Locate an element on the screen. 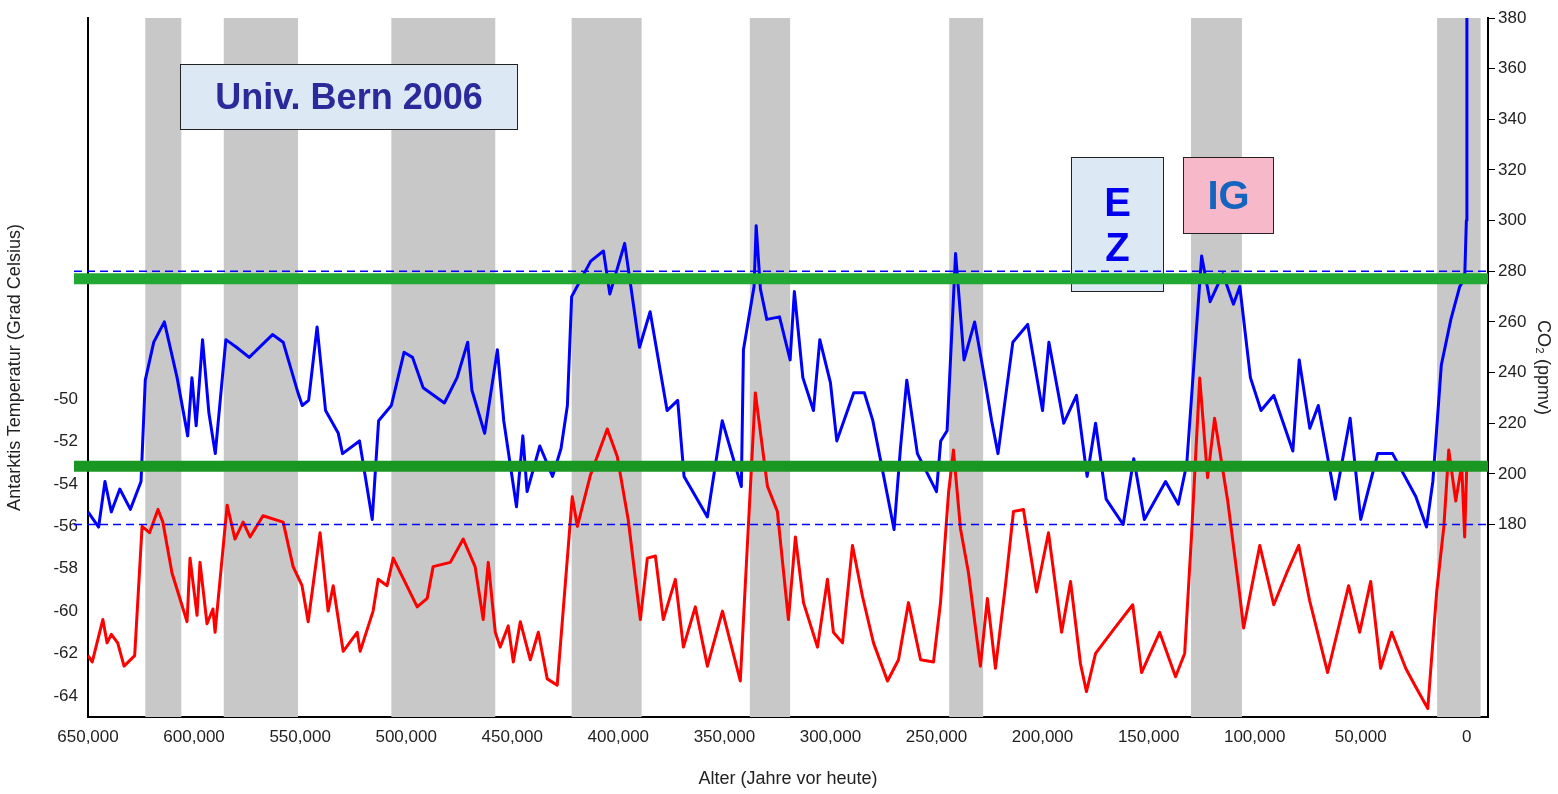 Image resolution: width=1558 pixels, height=794 pixels. x-tick-label: 350,000 is located at coordinates (724, 736).